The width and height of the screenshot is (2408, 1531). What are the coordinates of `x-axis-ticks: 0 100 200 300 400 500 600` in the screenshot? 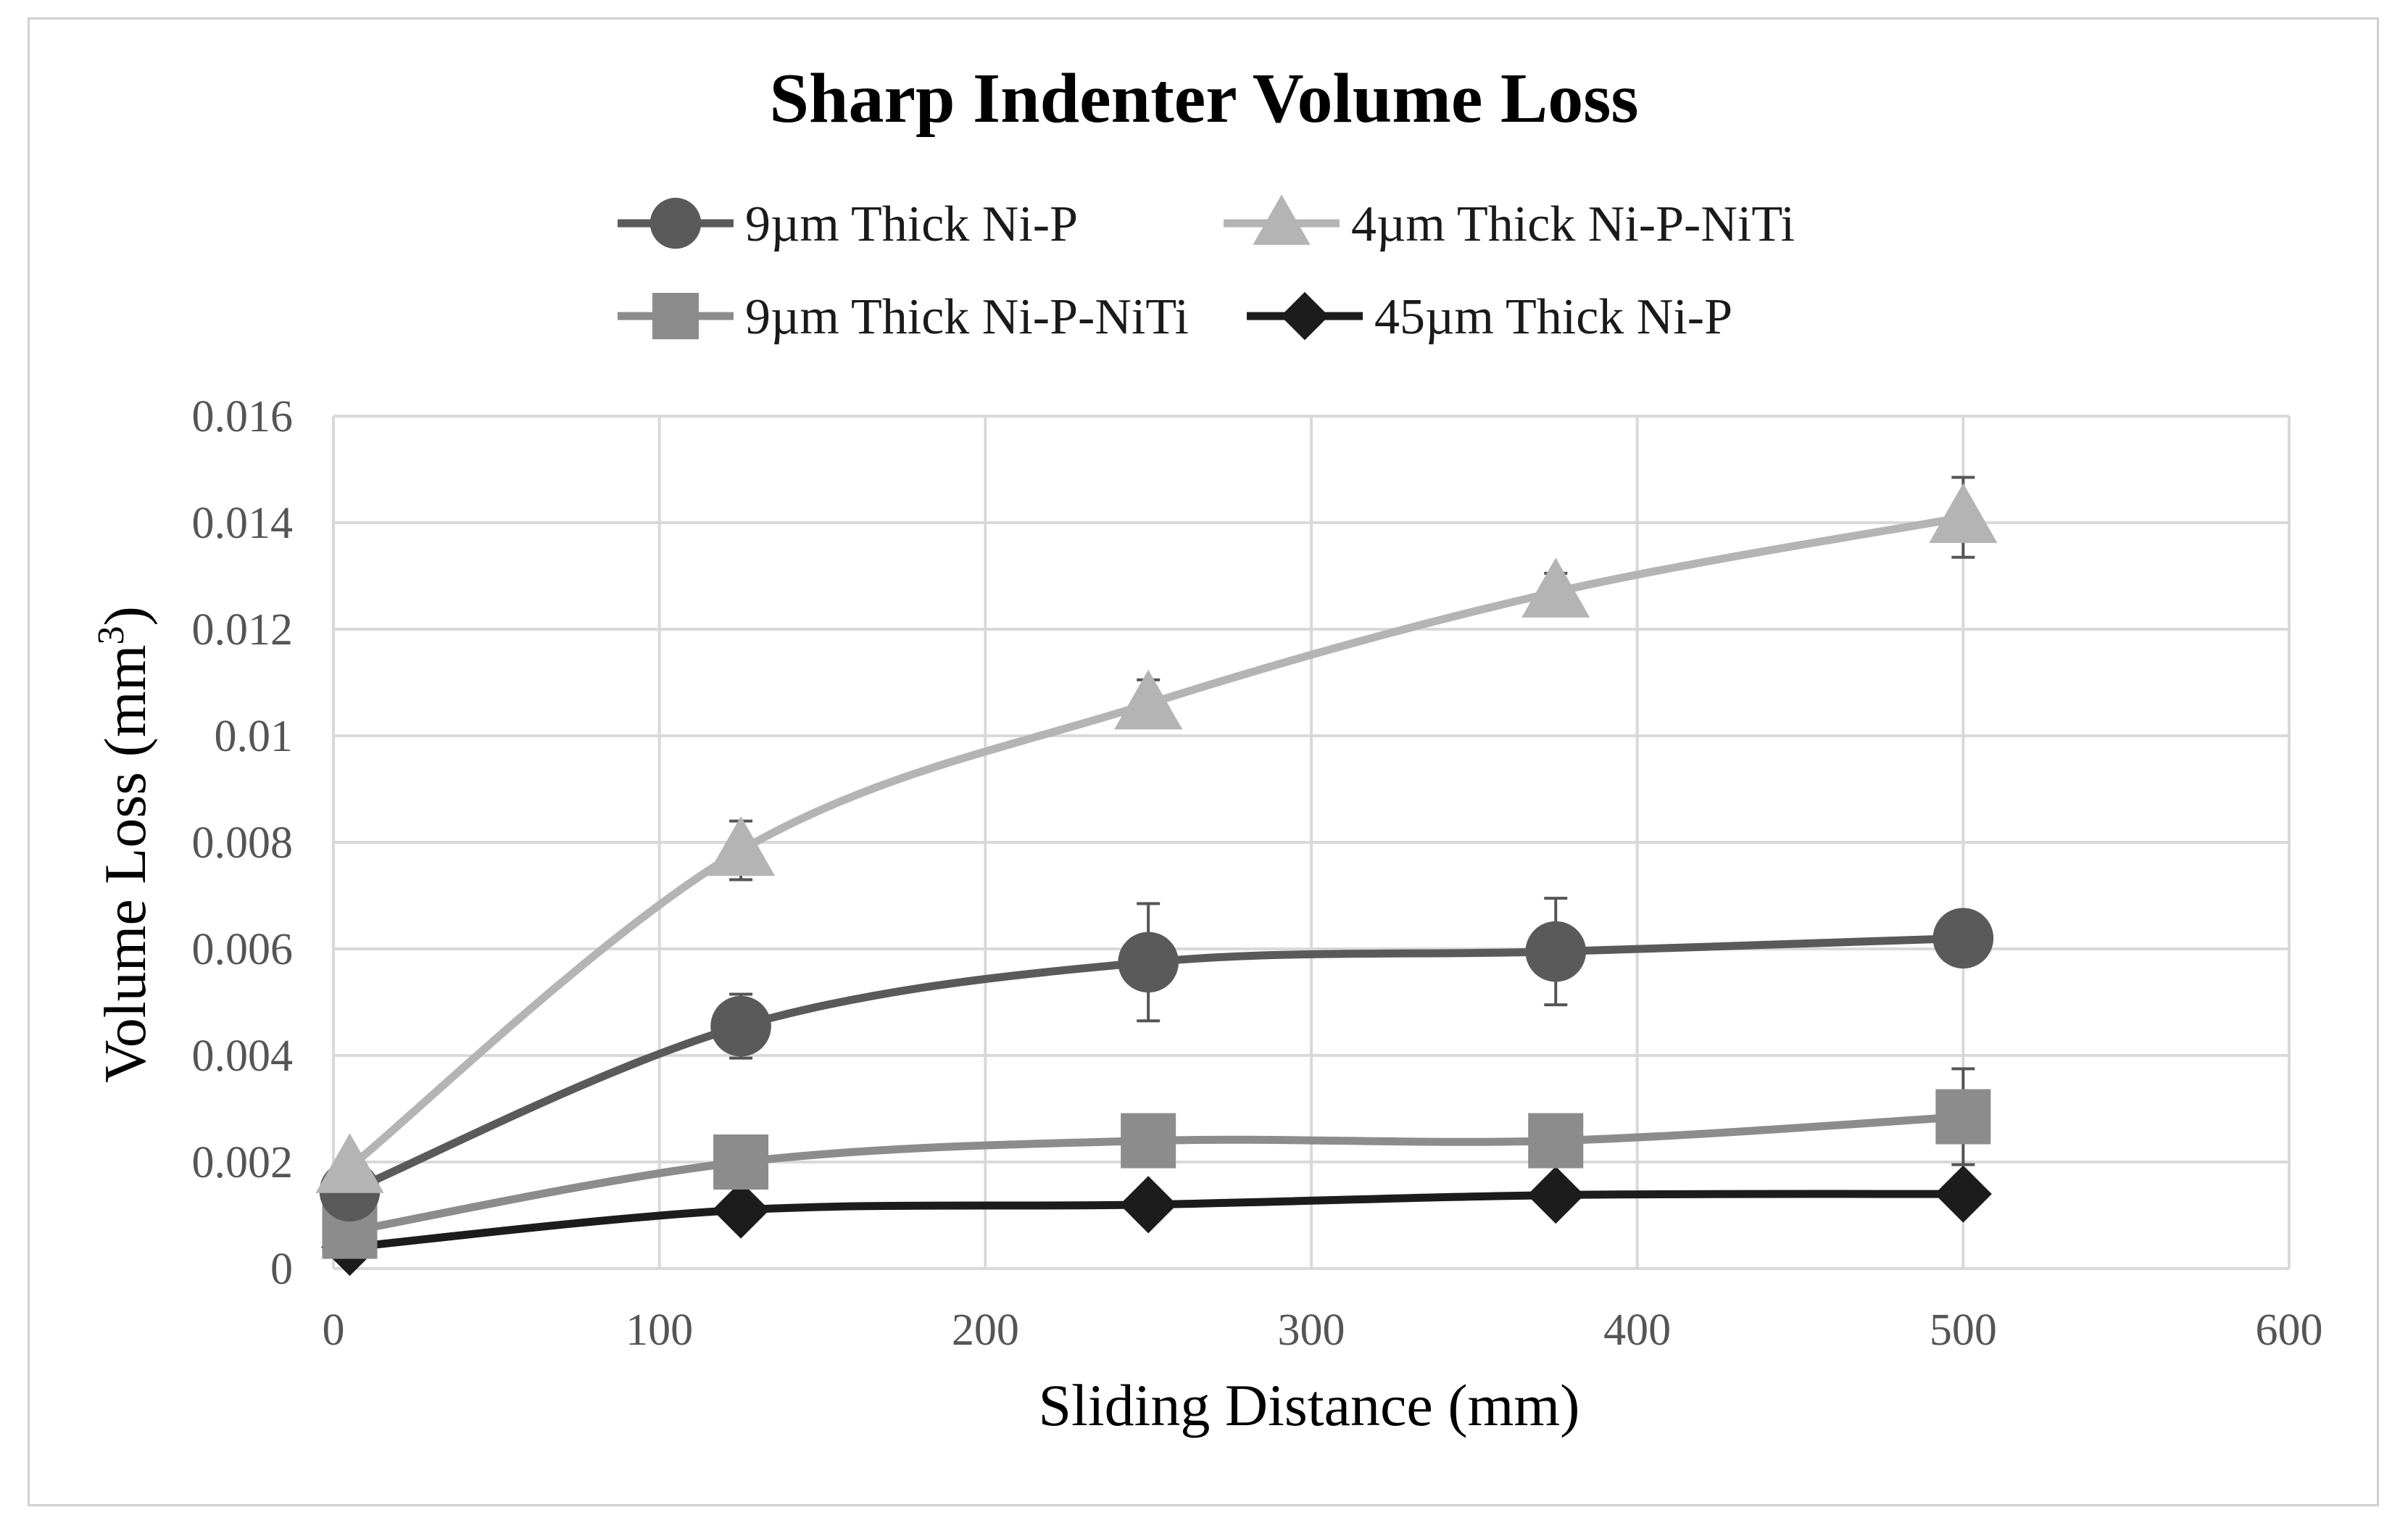 It's located at (1323, 1330).